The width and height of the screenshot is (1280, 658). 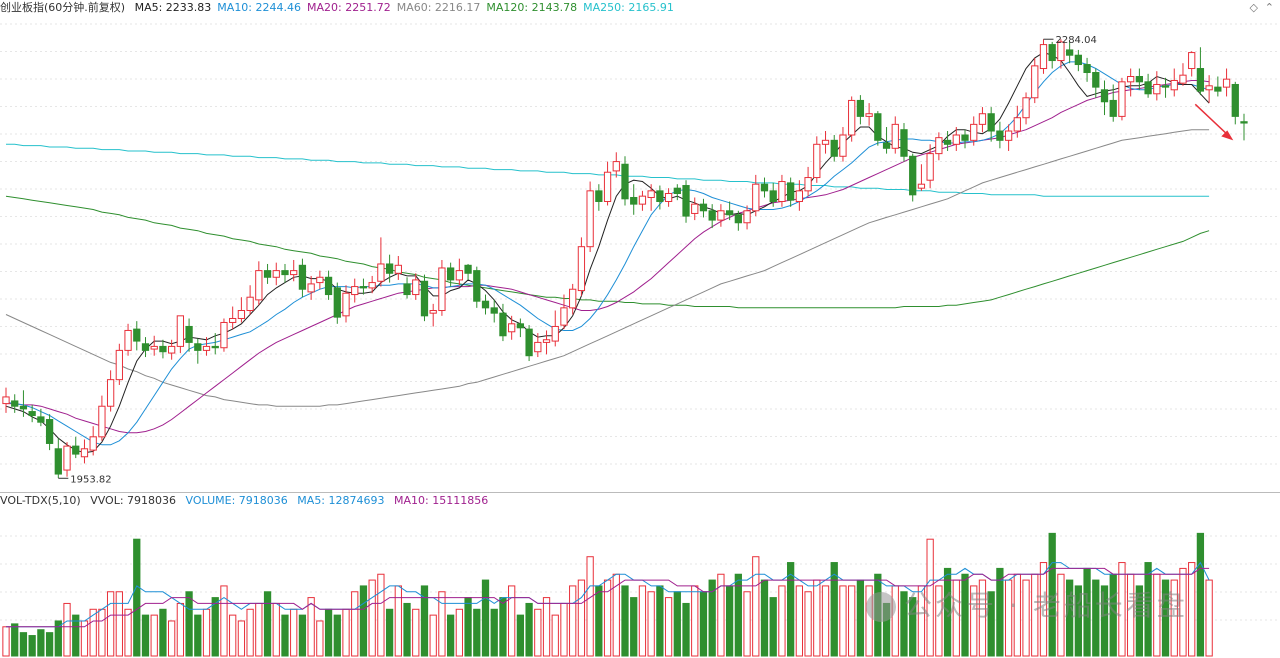 What do you see at coordinates (881, 607) in the screenshot?
I see `wechat-icon` at bounding box center [881, 607].